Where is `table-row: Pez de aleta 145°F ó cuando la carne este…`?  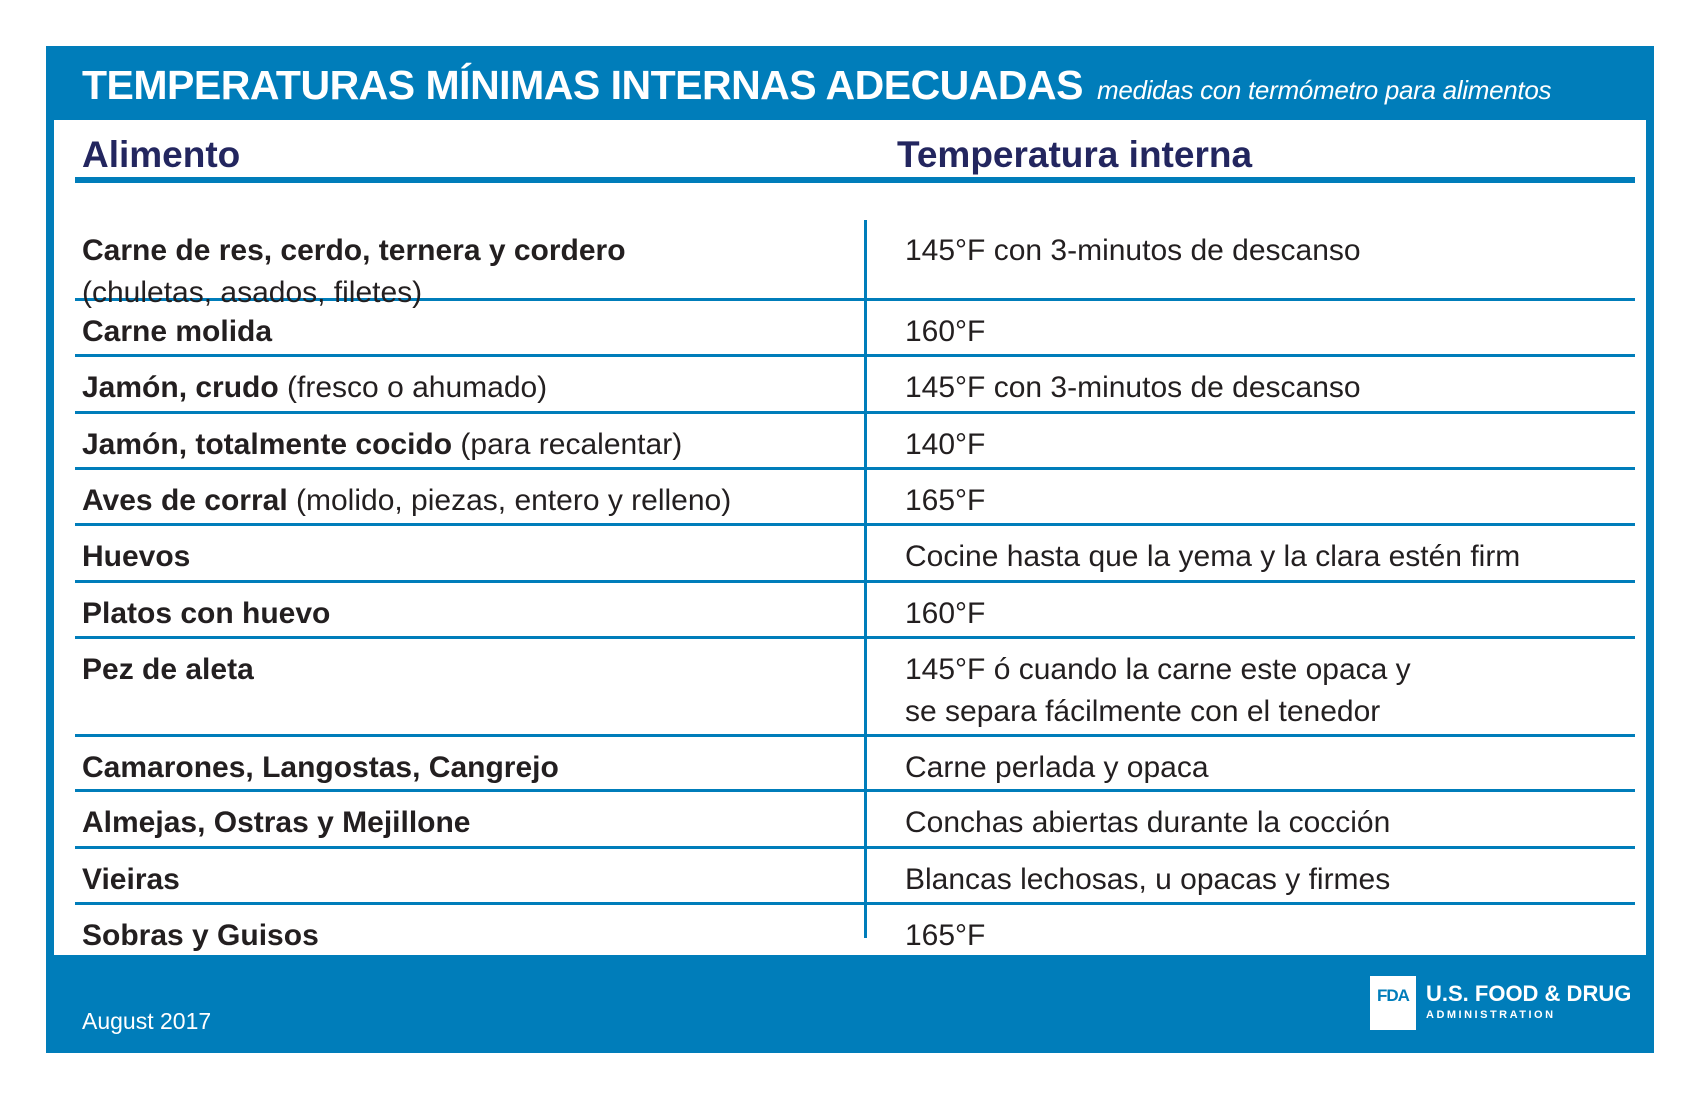
table-row: Pez de aleta 145°F ó cuando la carne este… is located at coordinates (855, 688).